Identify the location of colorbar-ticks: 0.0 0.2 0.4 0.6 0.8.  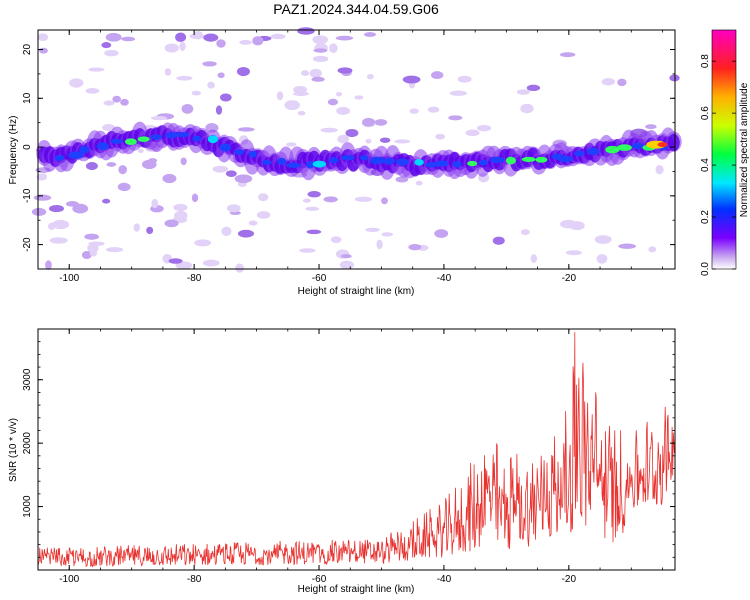
(718, 165).